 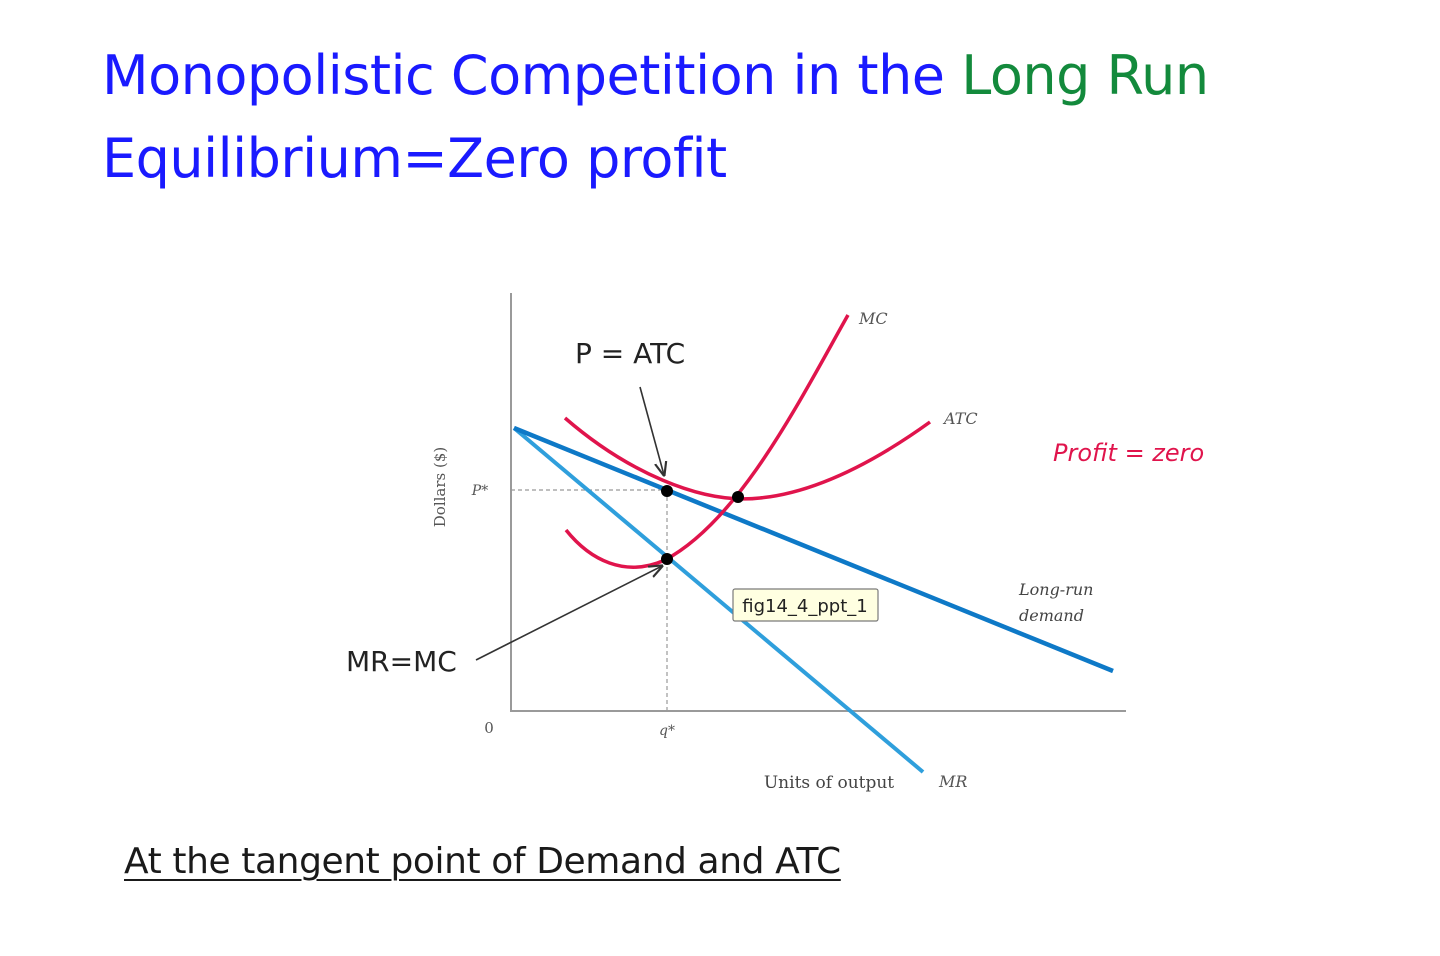 I want to click on filename-tooltip-text: fig14_4_ppt_1, so click(x=804, y=606).